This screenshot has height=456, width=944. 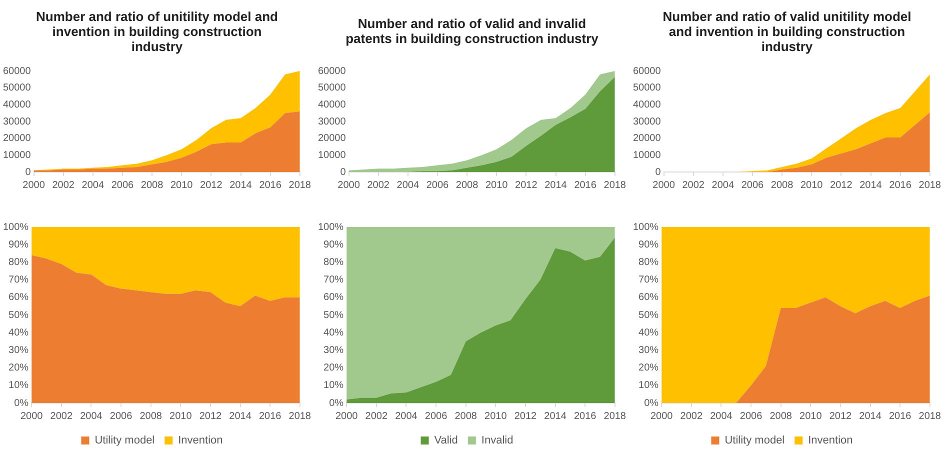 What do you see at coordinates (754, 440) in the screenshot?
I see `legend-label: Utility model` at bounding box center [754, 440].